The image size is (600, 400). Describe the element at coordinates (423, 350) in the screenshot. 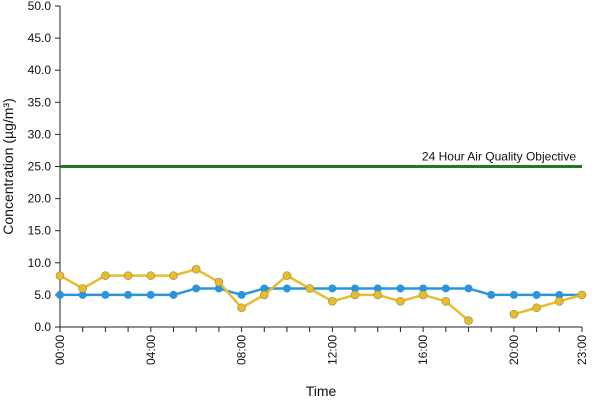

I see `x-tick-label: 16:00` at that location.